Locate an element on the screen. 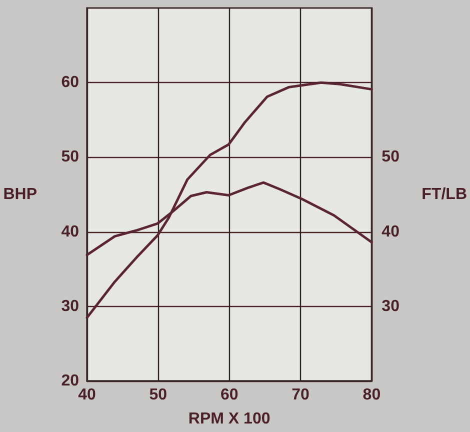  y-tick-label: 40 is located at coordinates (70, 231).